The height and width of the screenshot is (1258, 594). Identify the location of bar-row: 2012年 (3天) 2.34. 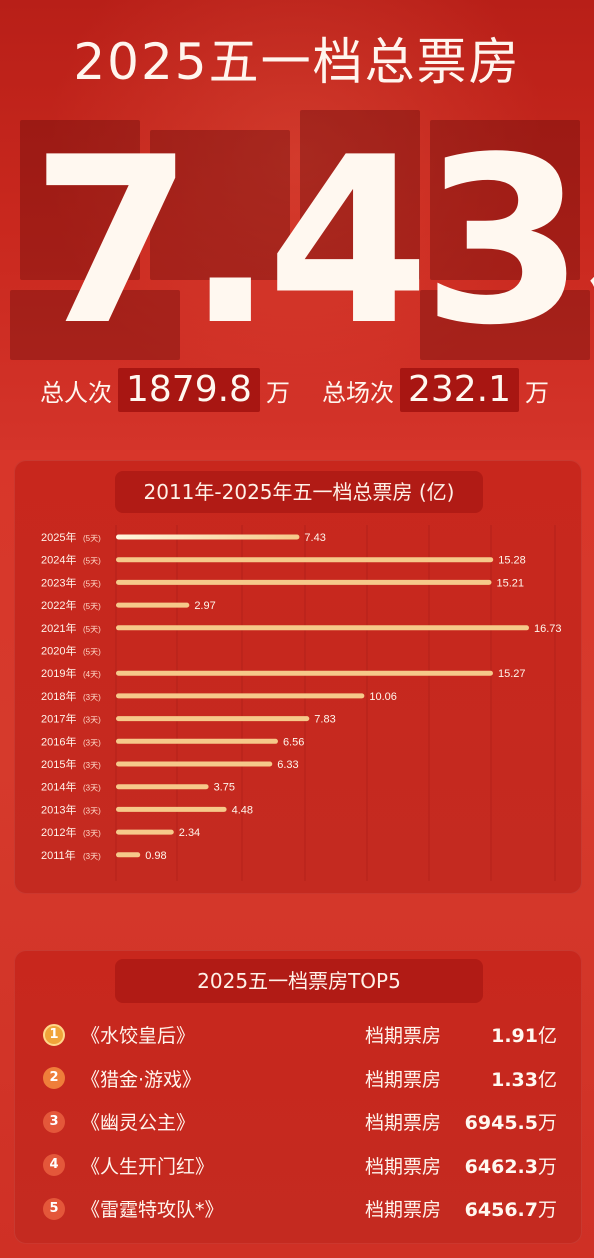
(120, 832).